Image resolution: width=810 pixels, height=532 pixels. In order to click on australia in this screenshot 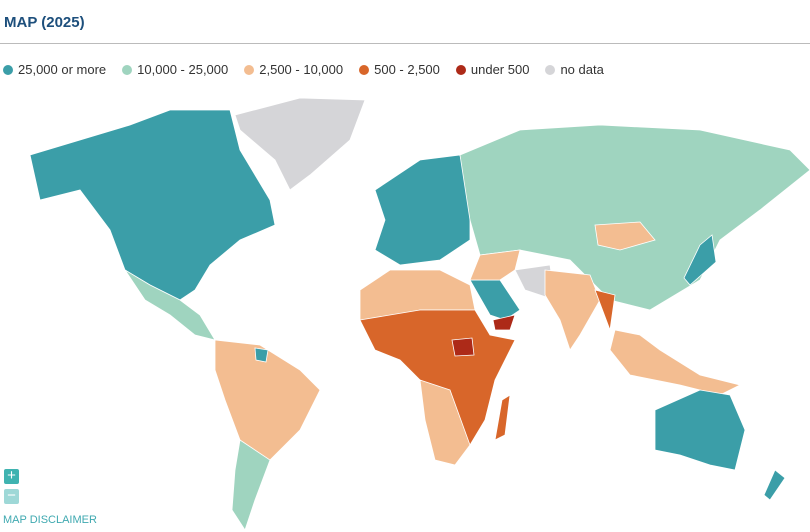, I will do `click(700, 430)`.